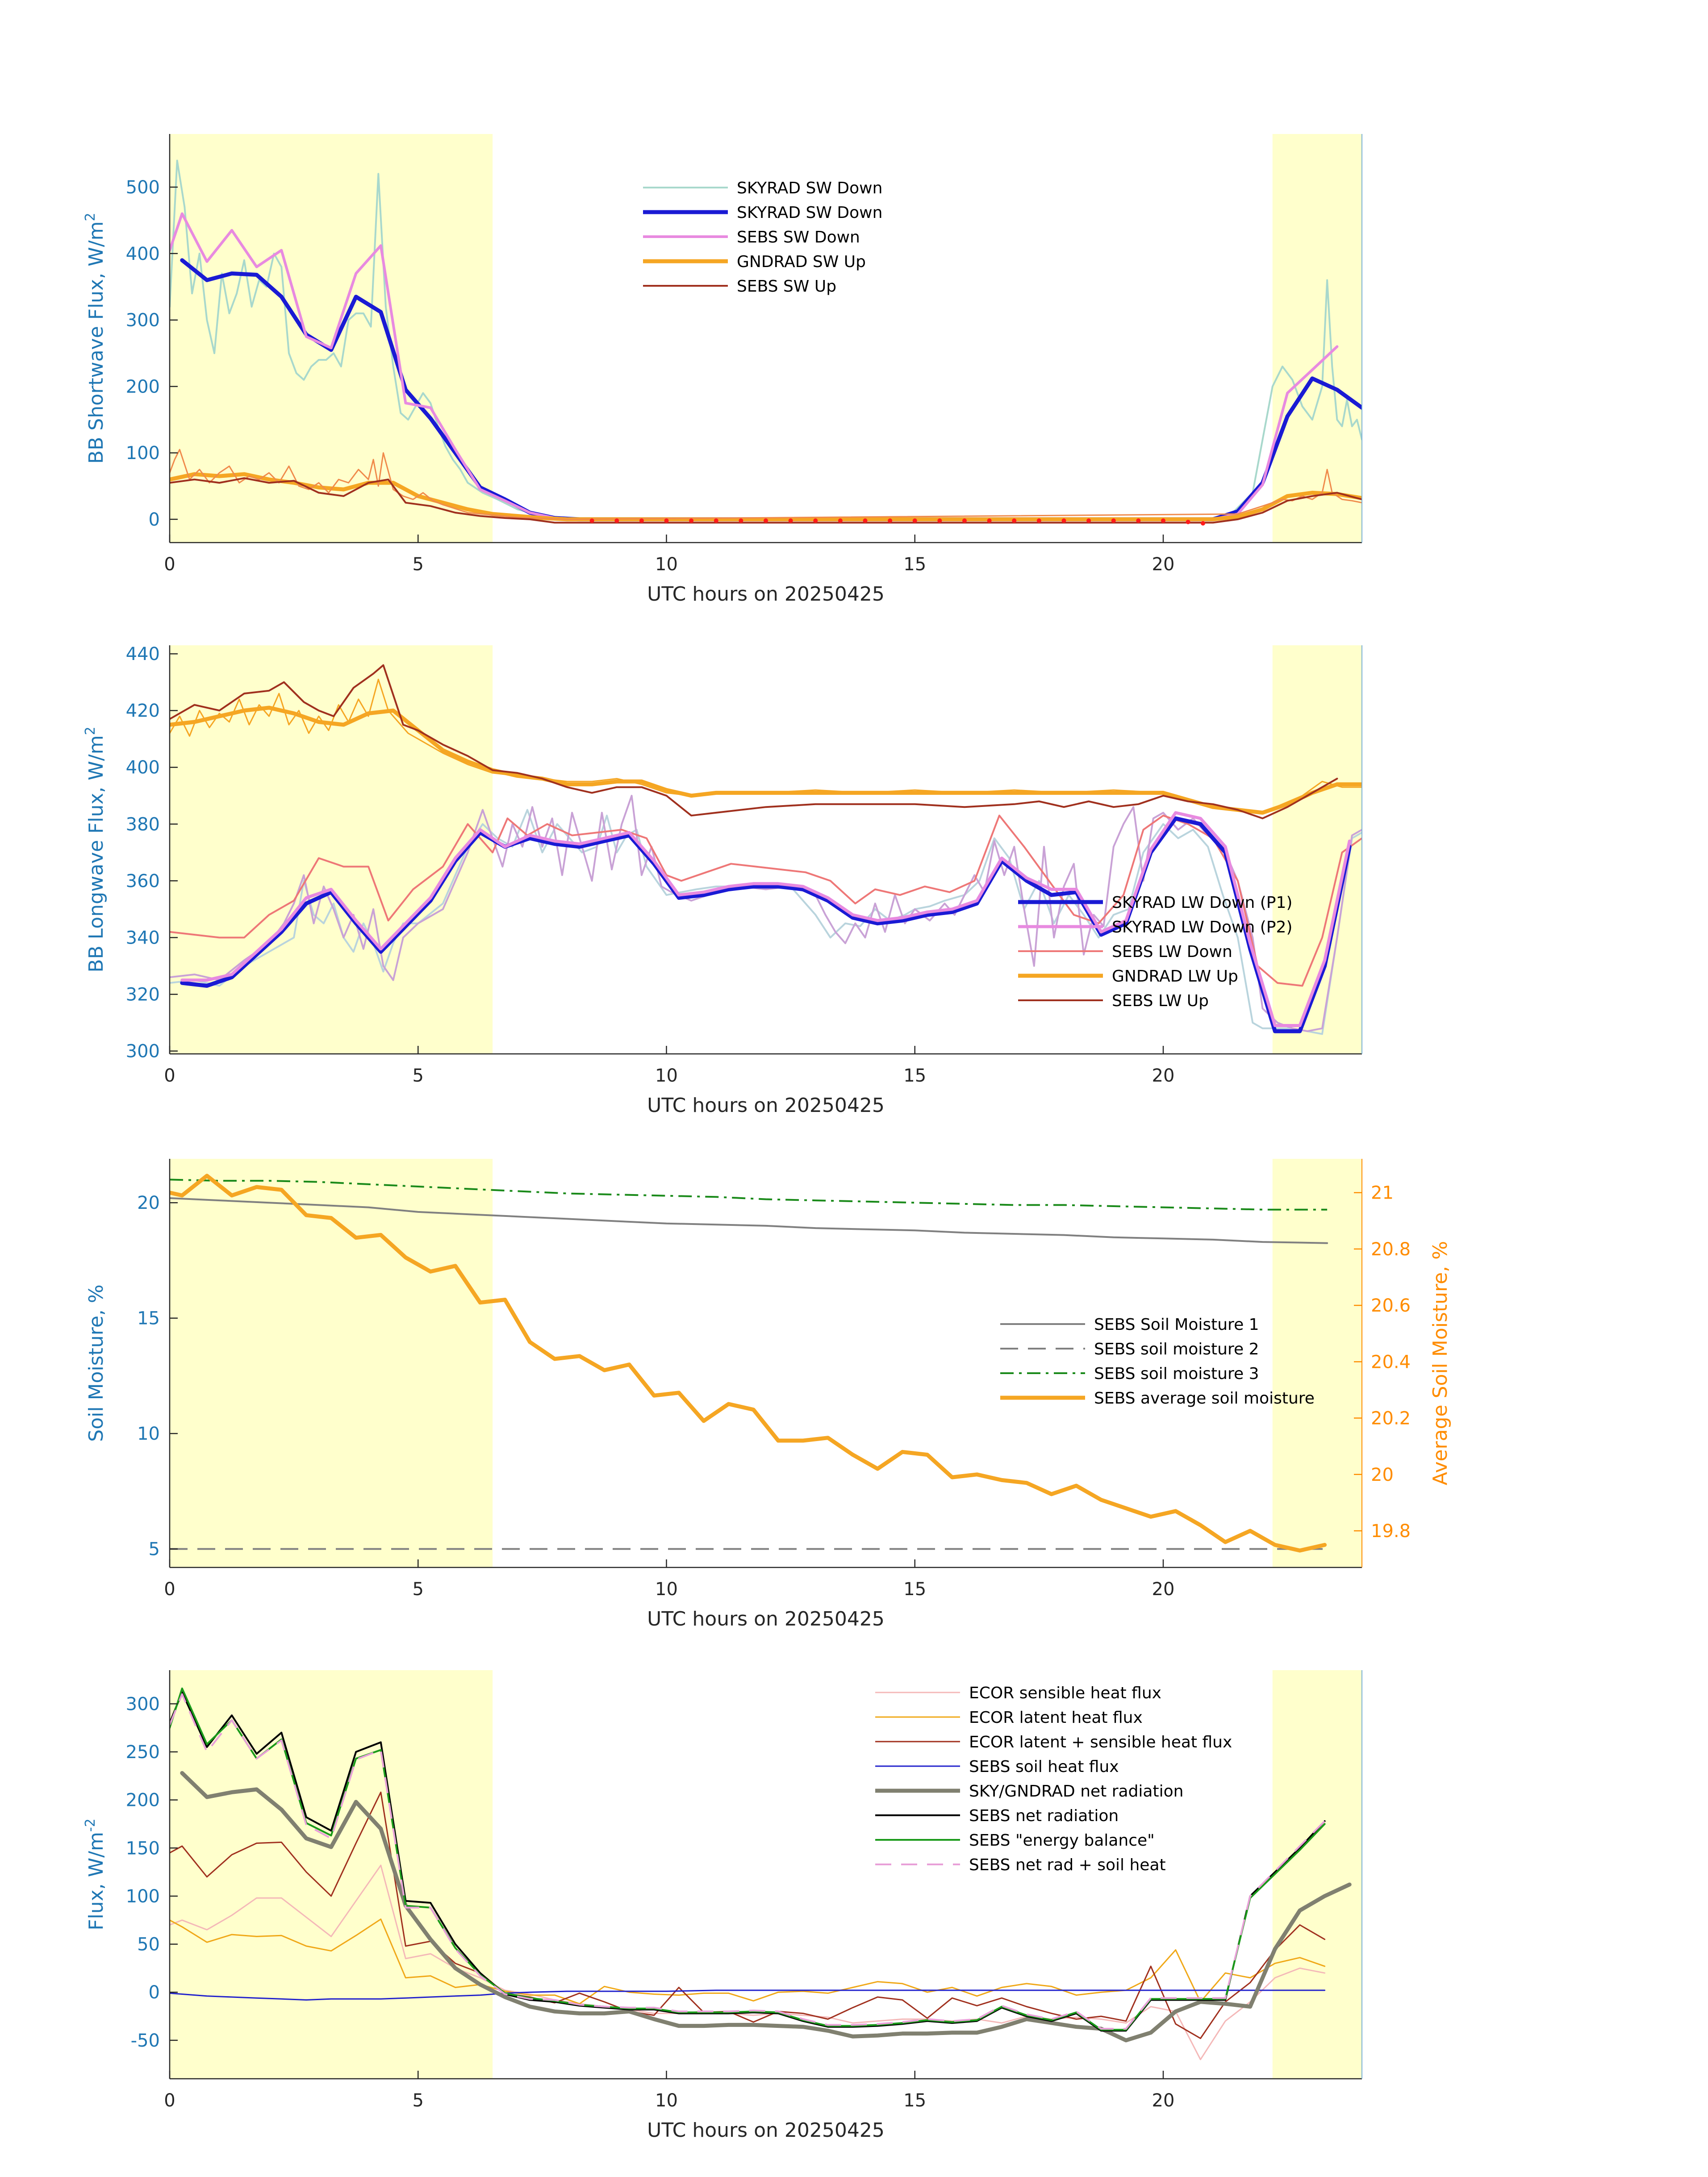 Image resolution: width=1708 pixels, height=2177 pixels. I want to click on y-tick-label: 380, so click(143, 824).